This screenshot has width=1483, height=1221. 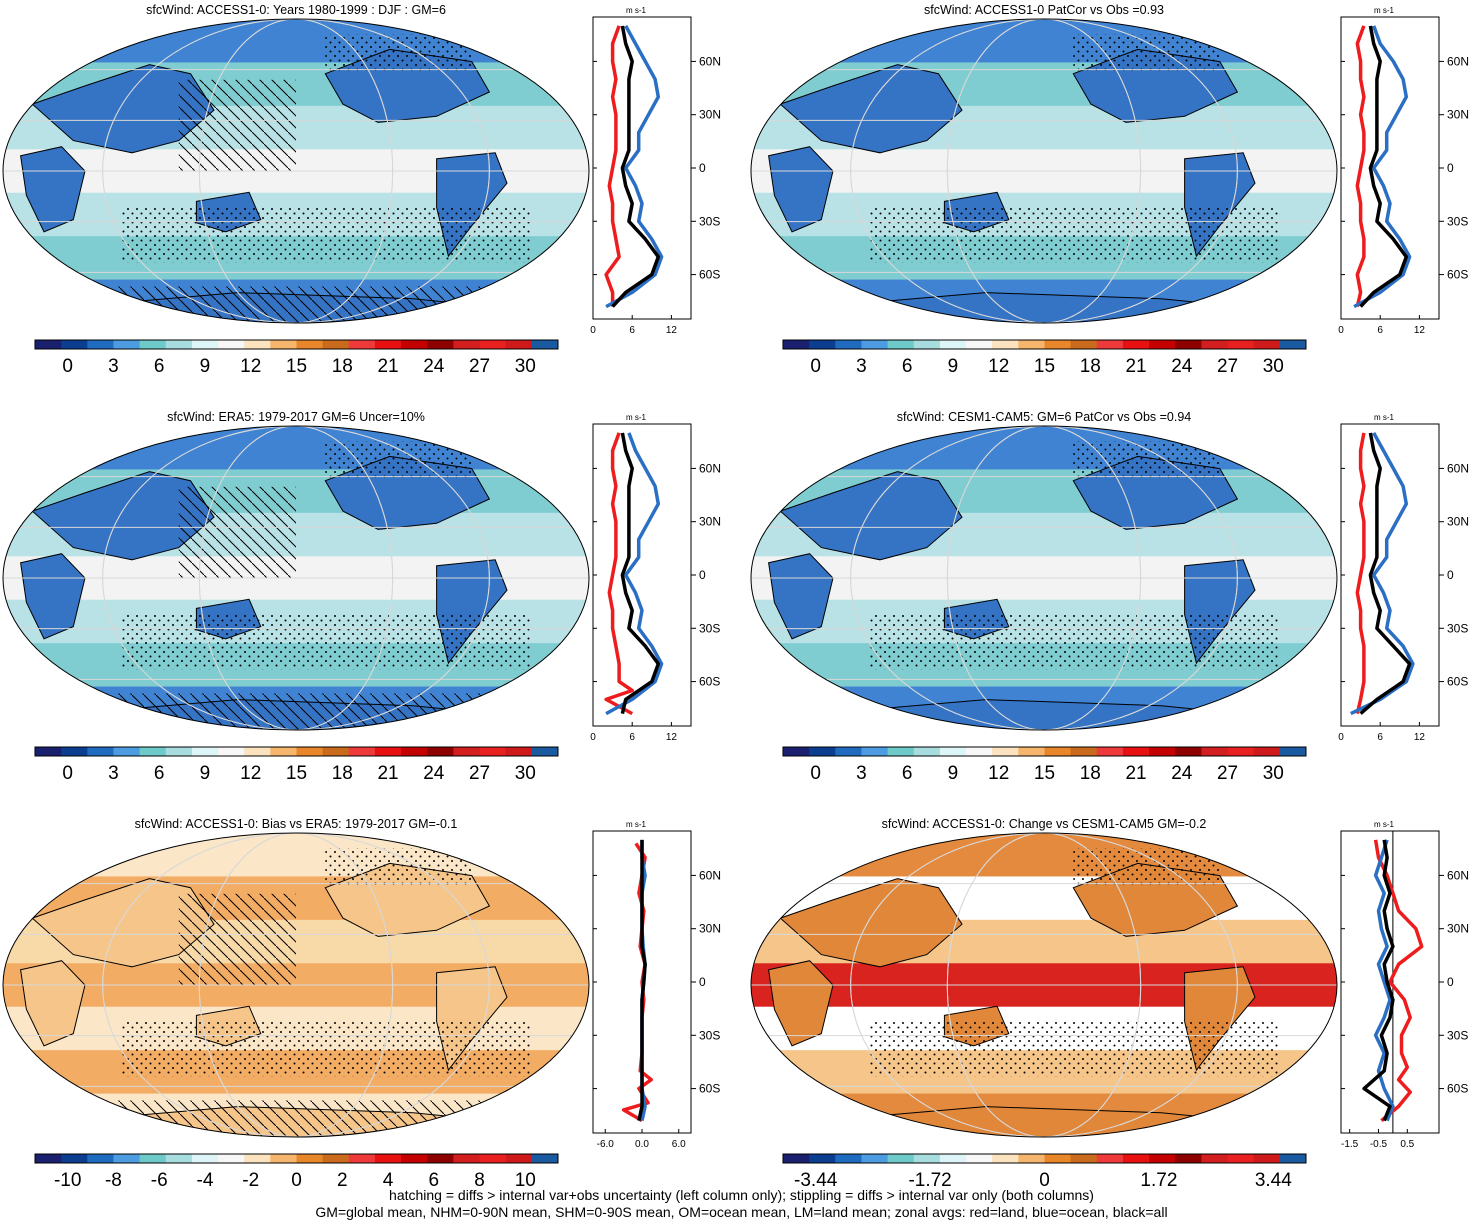 What do you see at coordinates (1073, 235) in the screenshot?
I see `stippling` at bounding box center [1073, 235].